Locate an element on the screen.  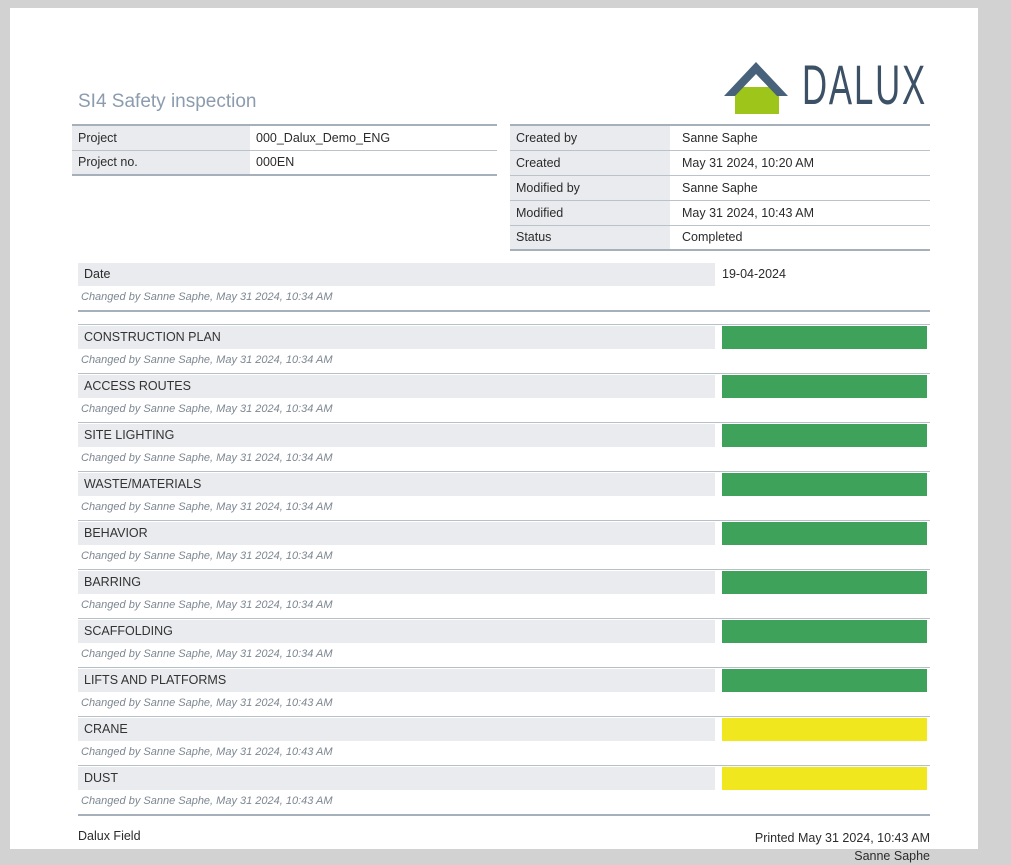
date-field-row: Date 19-04-2024 is located at coordinates (504, 274).